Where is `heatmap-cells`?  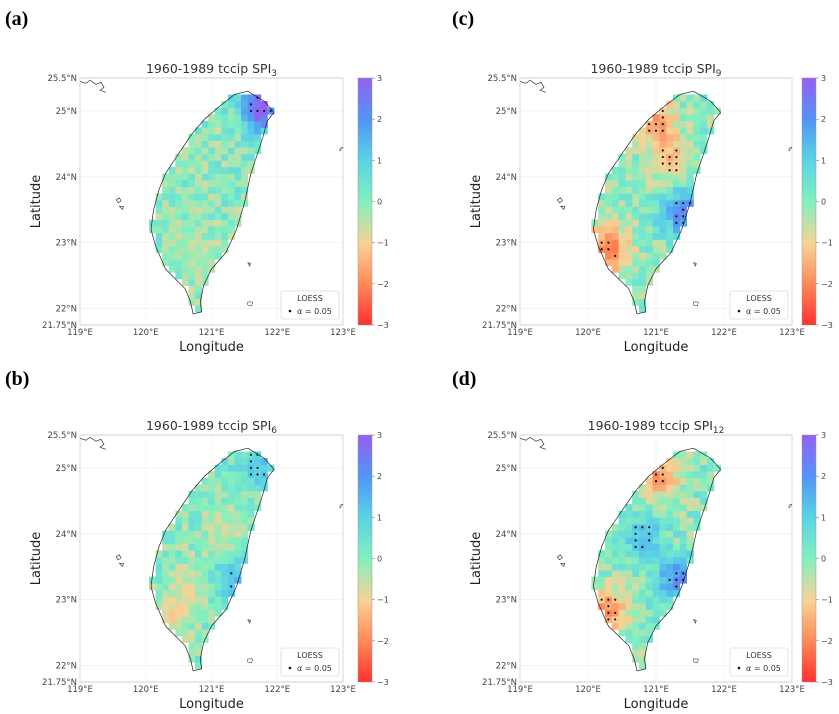
heatmap-cells is located at coordinates (212, 203).